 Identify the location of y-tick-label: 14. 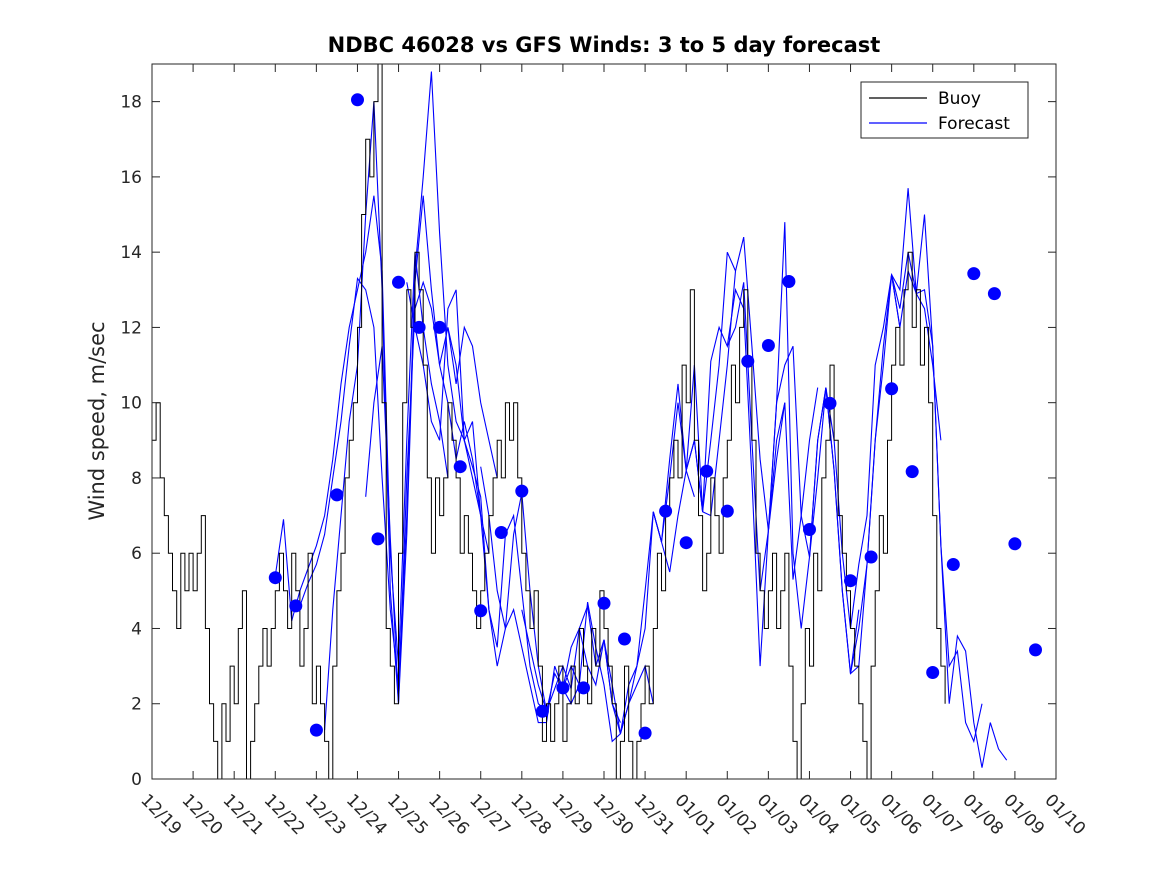
(131, 253).